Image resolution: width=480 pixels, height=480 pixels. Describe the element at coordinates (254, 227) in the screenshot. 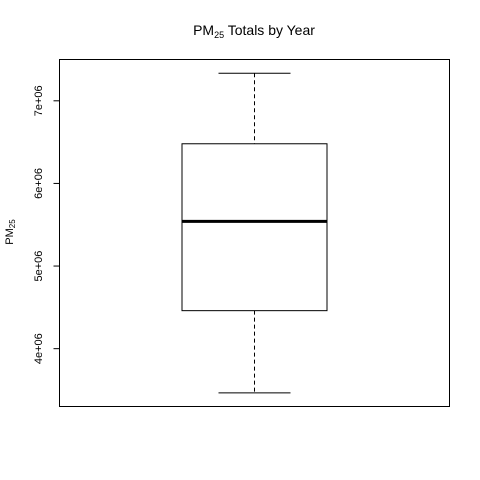

I see `interquartile-box` at that location.